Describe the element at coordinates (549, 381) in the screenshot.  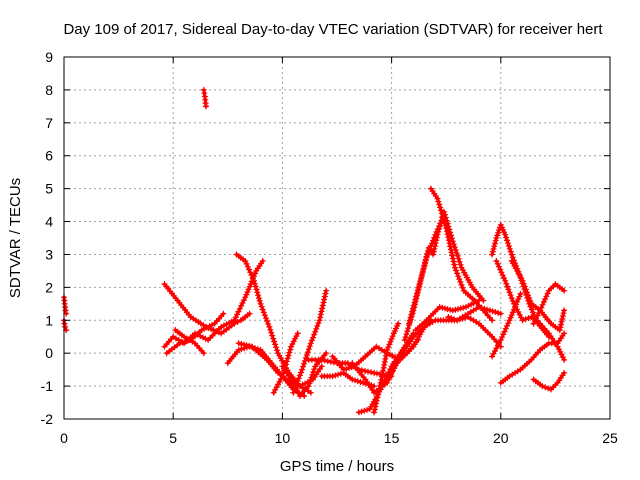
I see `series-arc-af` at that location.